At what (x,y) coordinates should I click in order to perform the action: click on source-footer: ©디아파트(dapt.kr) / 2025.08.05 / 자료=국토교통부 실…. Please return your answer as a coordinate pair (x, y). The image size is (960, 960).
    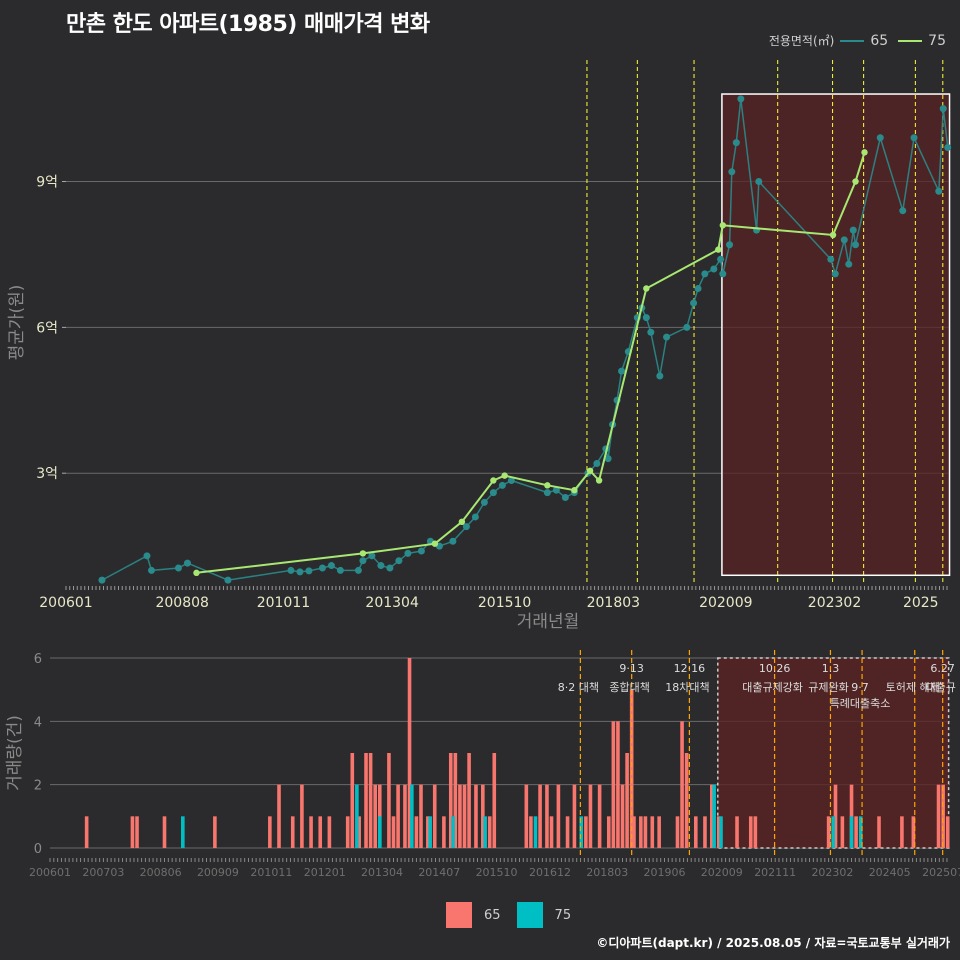
    Looking at the image, I should click on (773, 943).